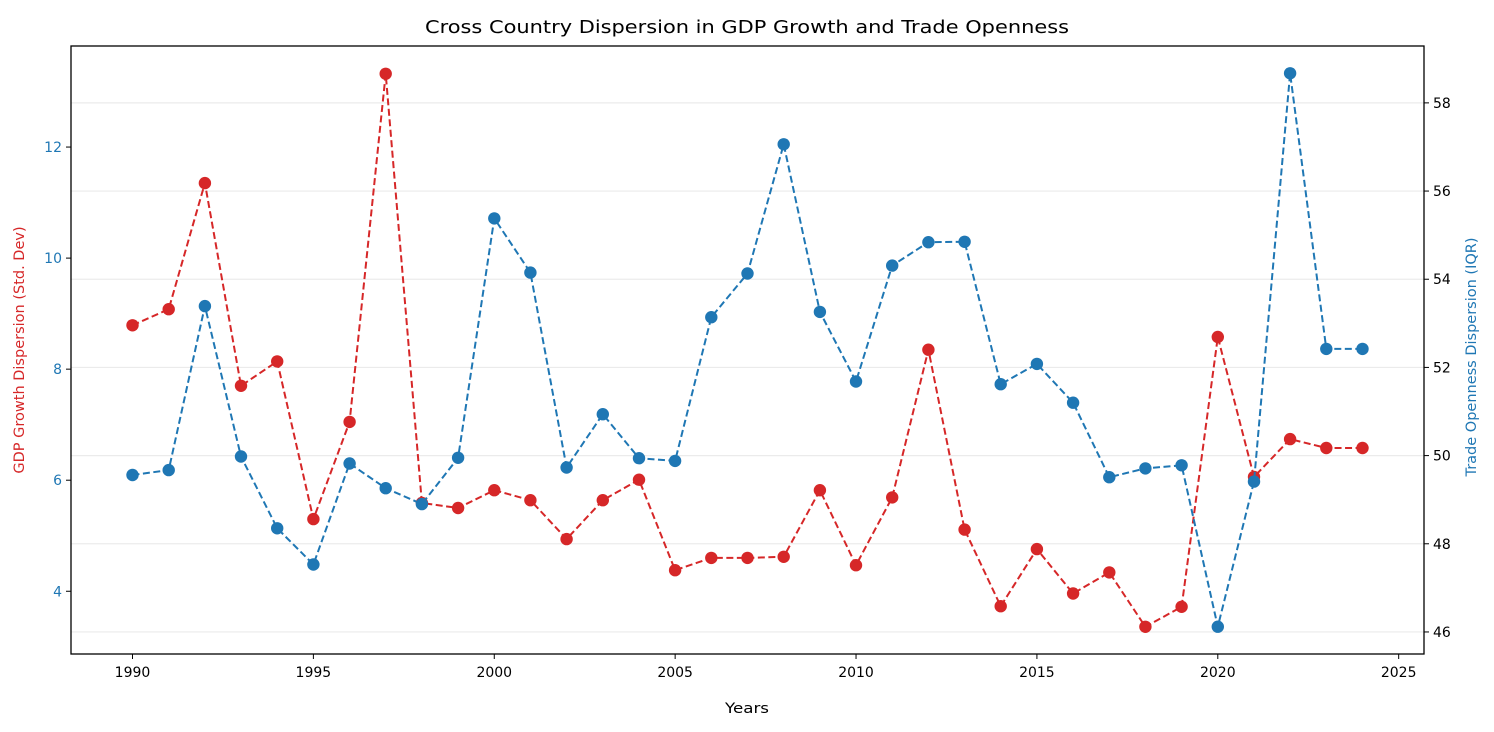  What do you see at coordinates (820, 312) in the screenshot?
I see `trade-dispersion-point-2009` at bounding box center [820, 312].